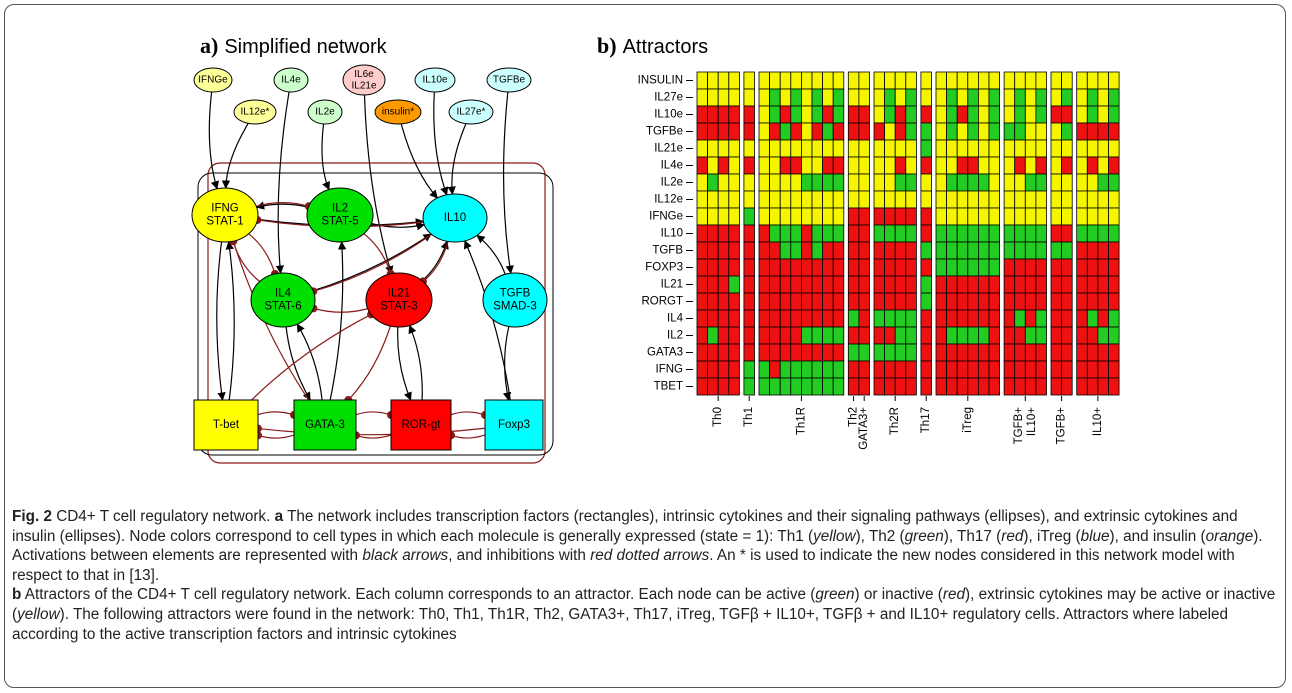  What do you see at coordinates (895, 421) in the screenshot?
I see `group-label: Th2R` at bounding box center [895, 421].